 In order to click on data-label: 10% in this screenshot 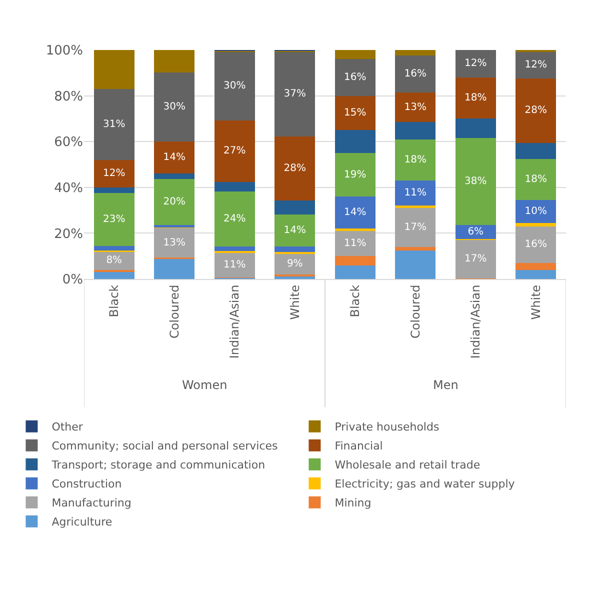, I will do `click(535, 211)`.